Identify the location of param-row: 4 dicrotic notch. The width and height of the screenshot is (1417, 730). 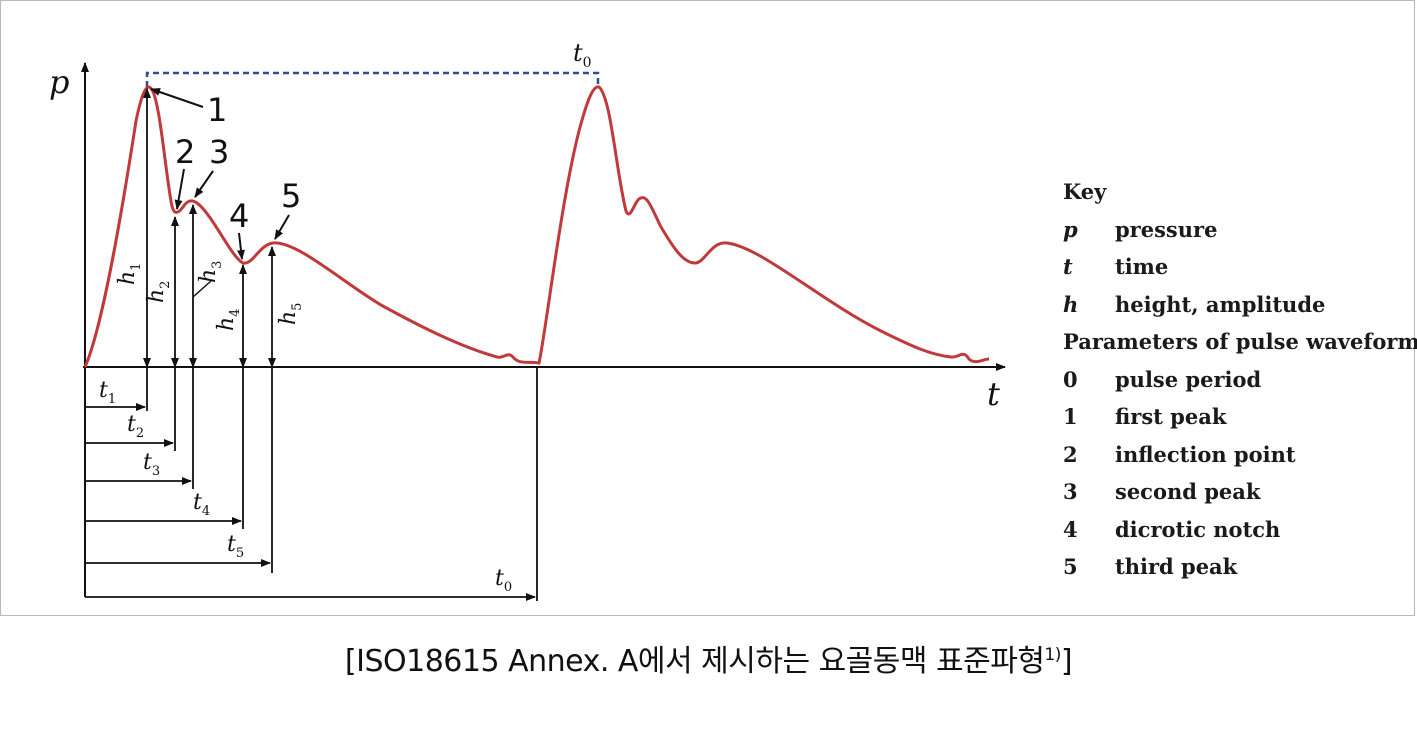
(1240, 530).